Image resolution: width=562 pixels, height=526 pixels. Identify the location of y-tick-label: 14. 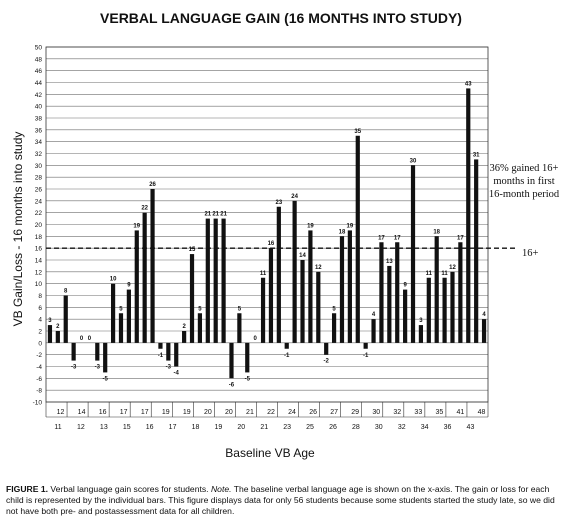
(39, 261).